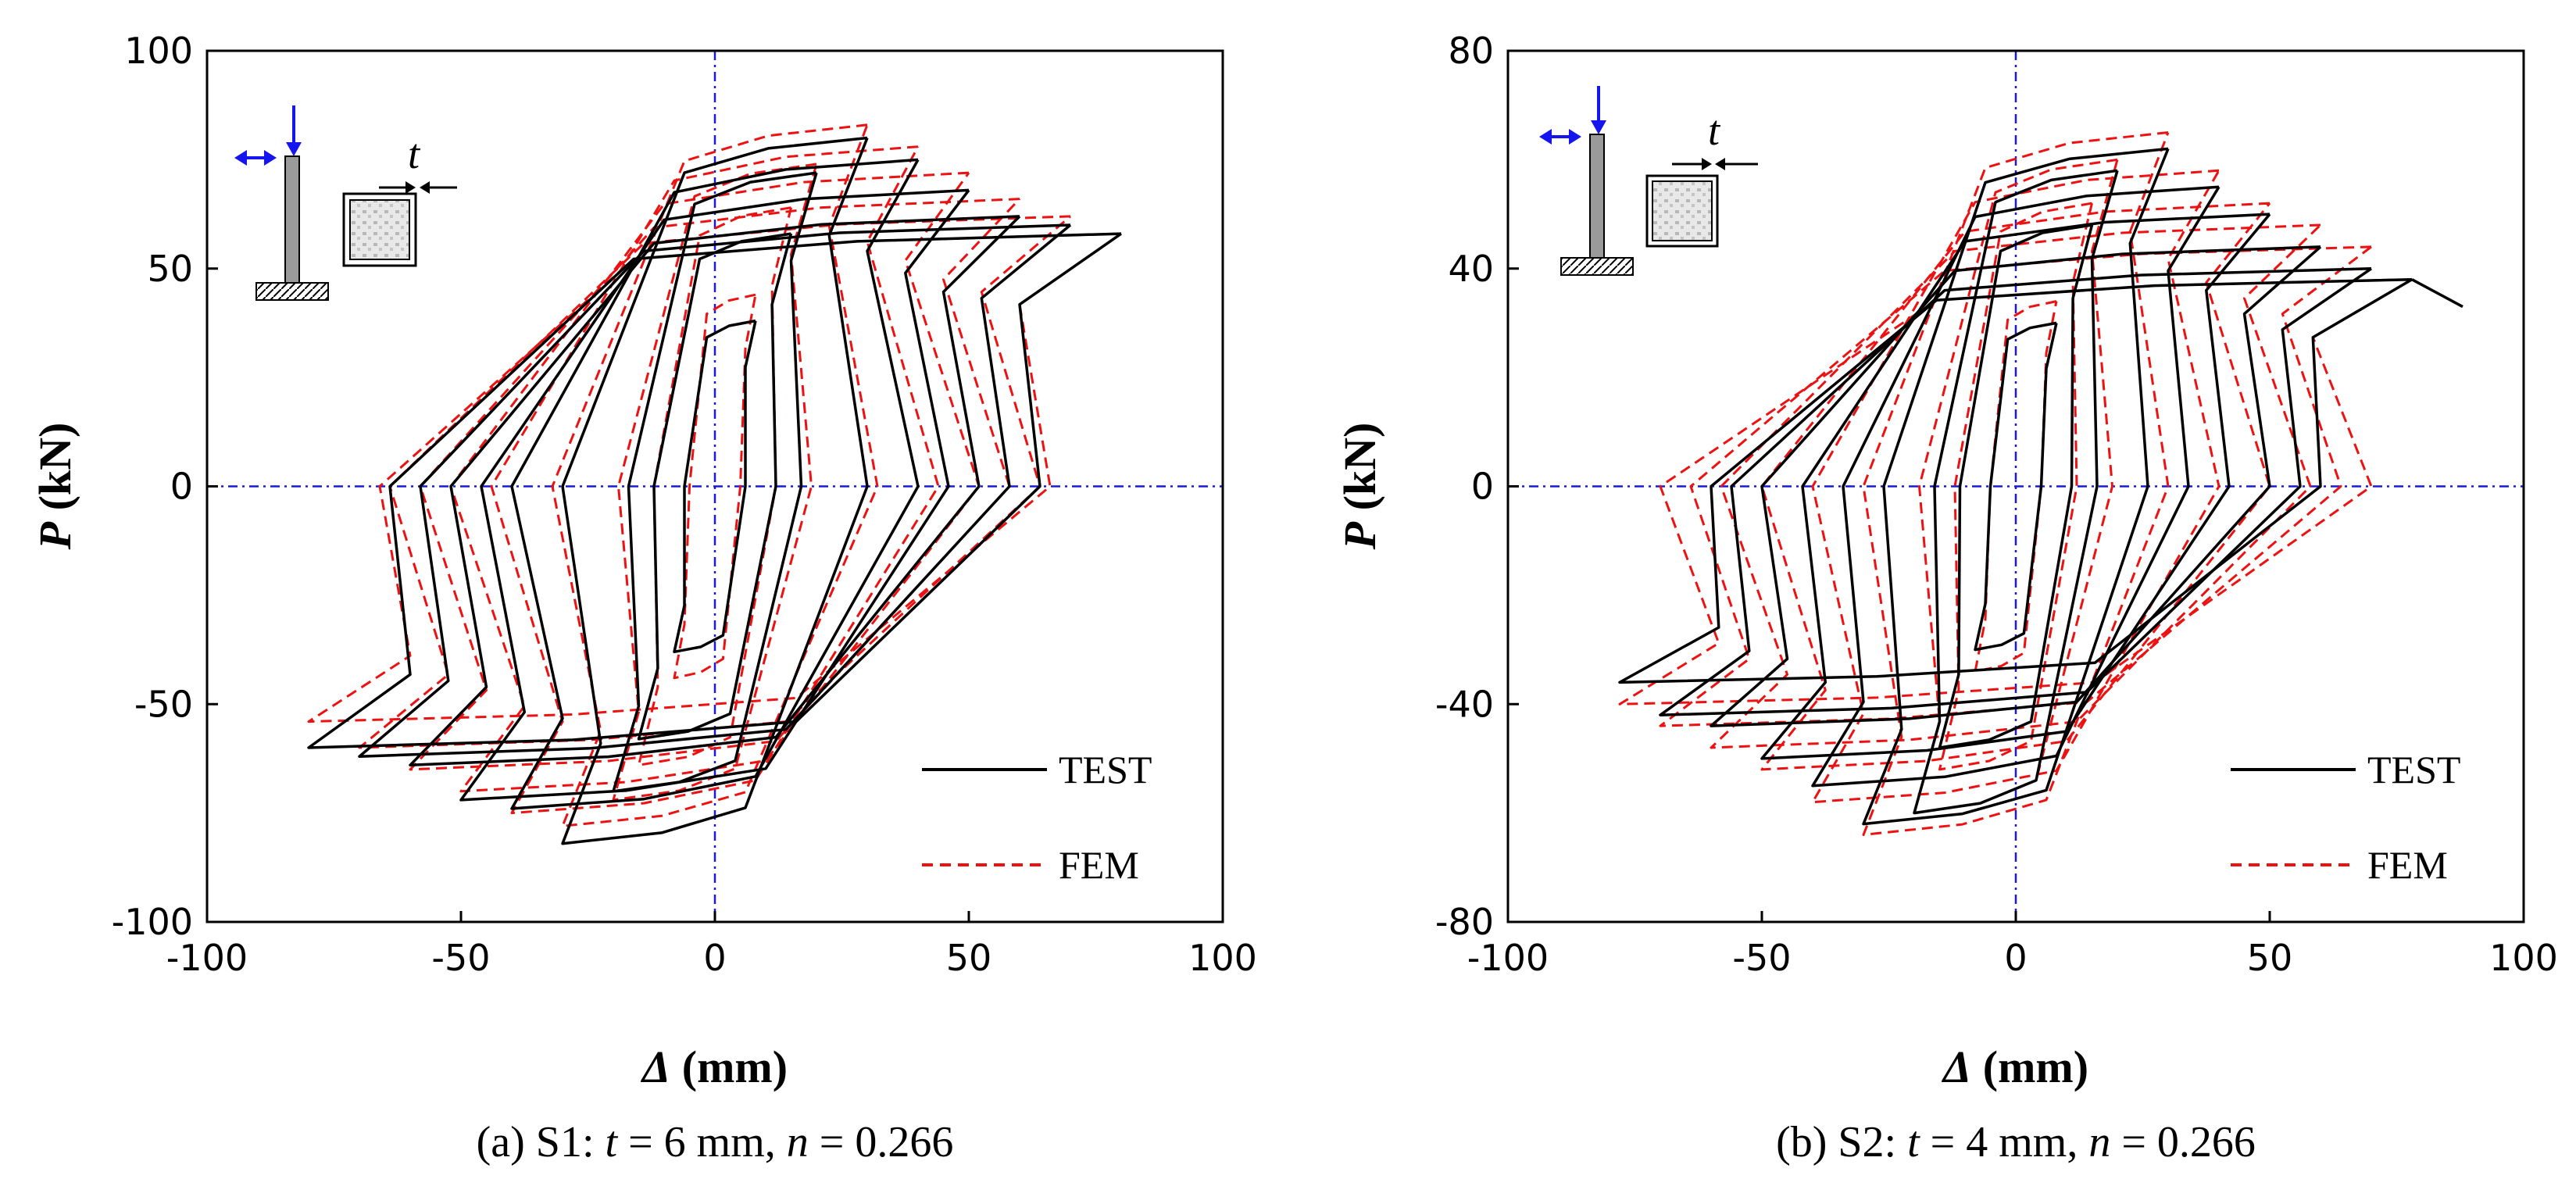 This screenshot has height=1186, width=2576. I want to click on panel-caption: (b) S2: t = 4 mm, n = 0.266, so click(2016, 1142).